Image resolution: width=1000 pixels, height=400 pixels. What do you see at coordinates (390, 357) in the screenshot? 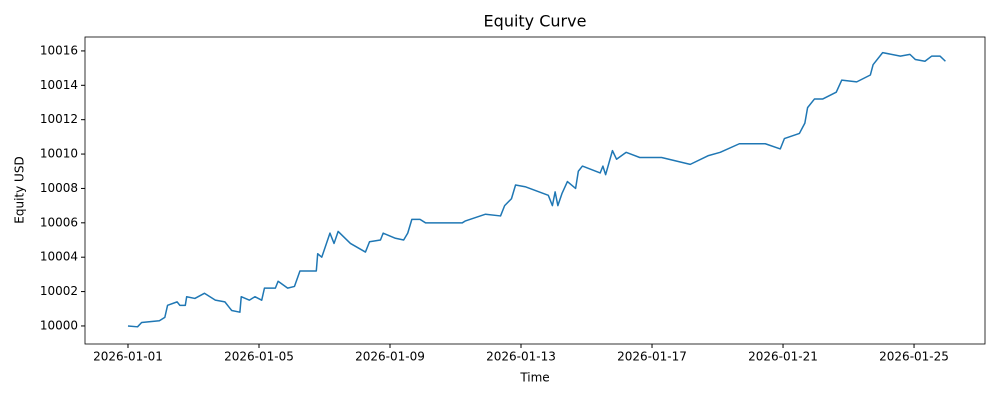
I see `x-tick-label: 2026-01-09` at bounding box center [390, 357].